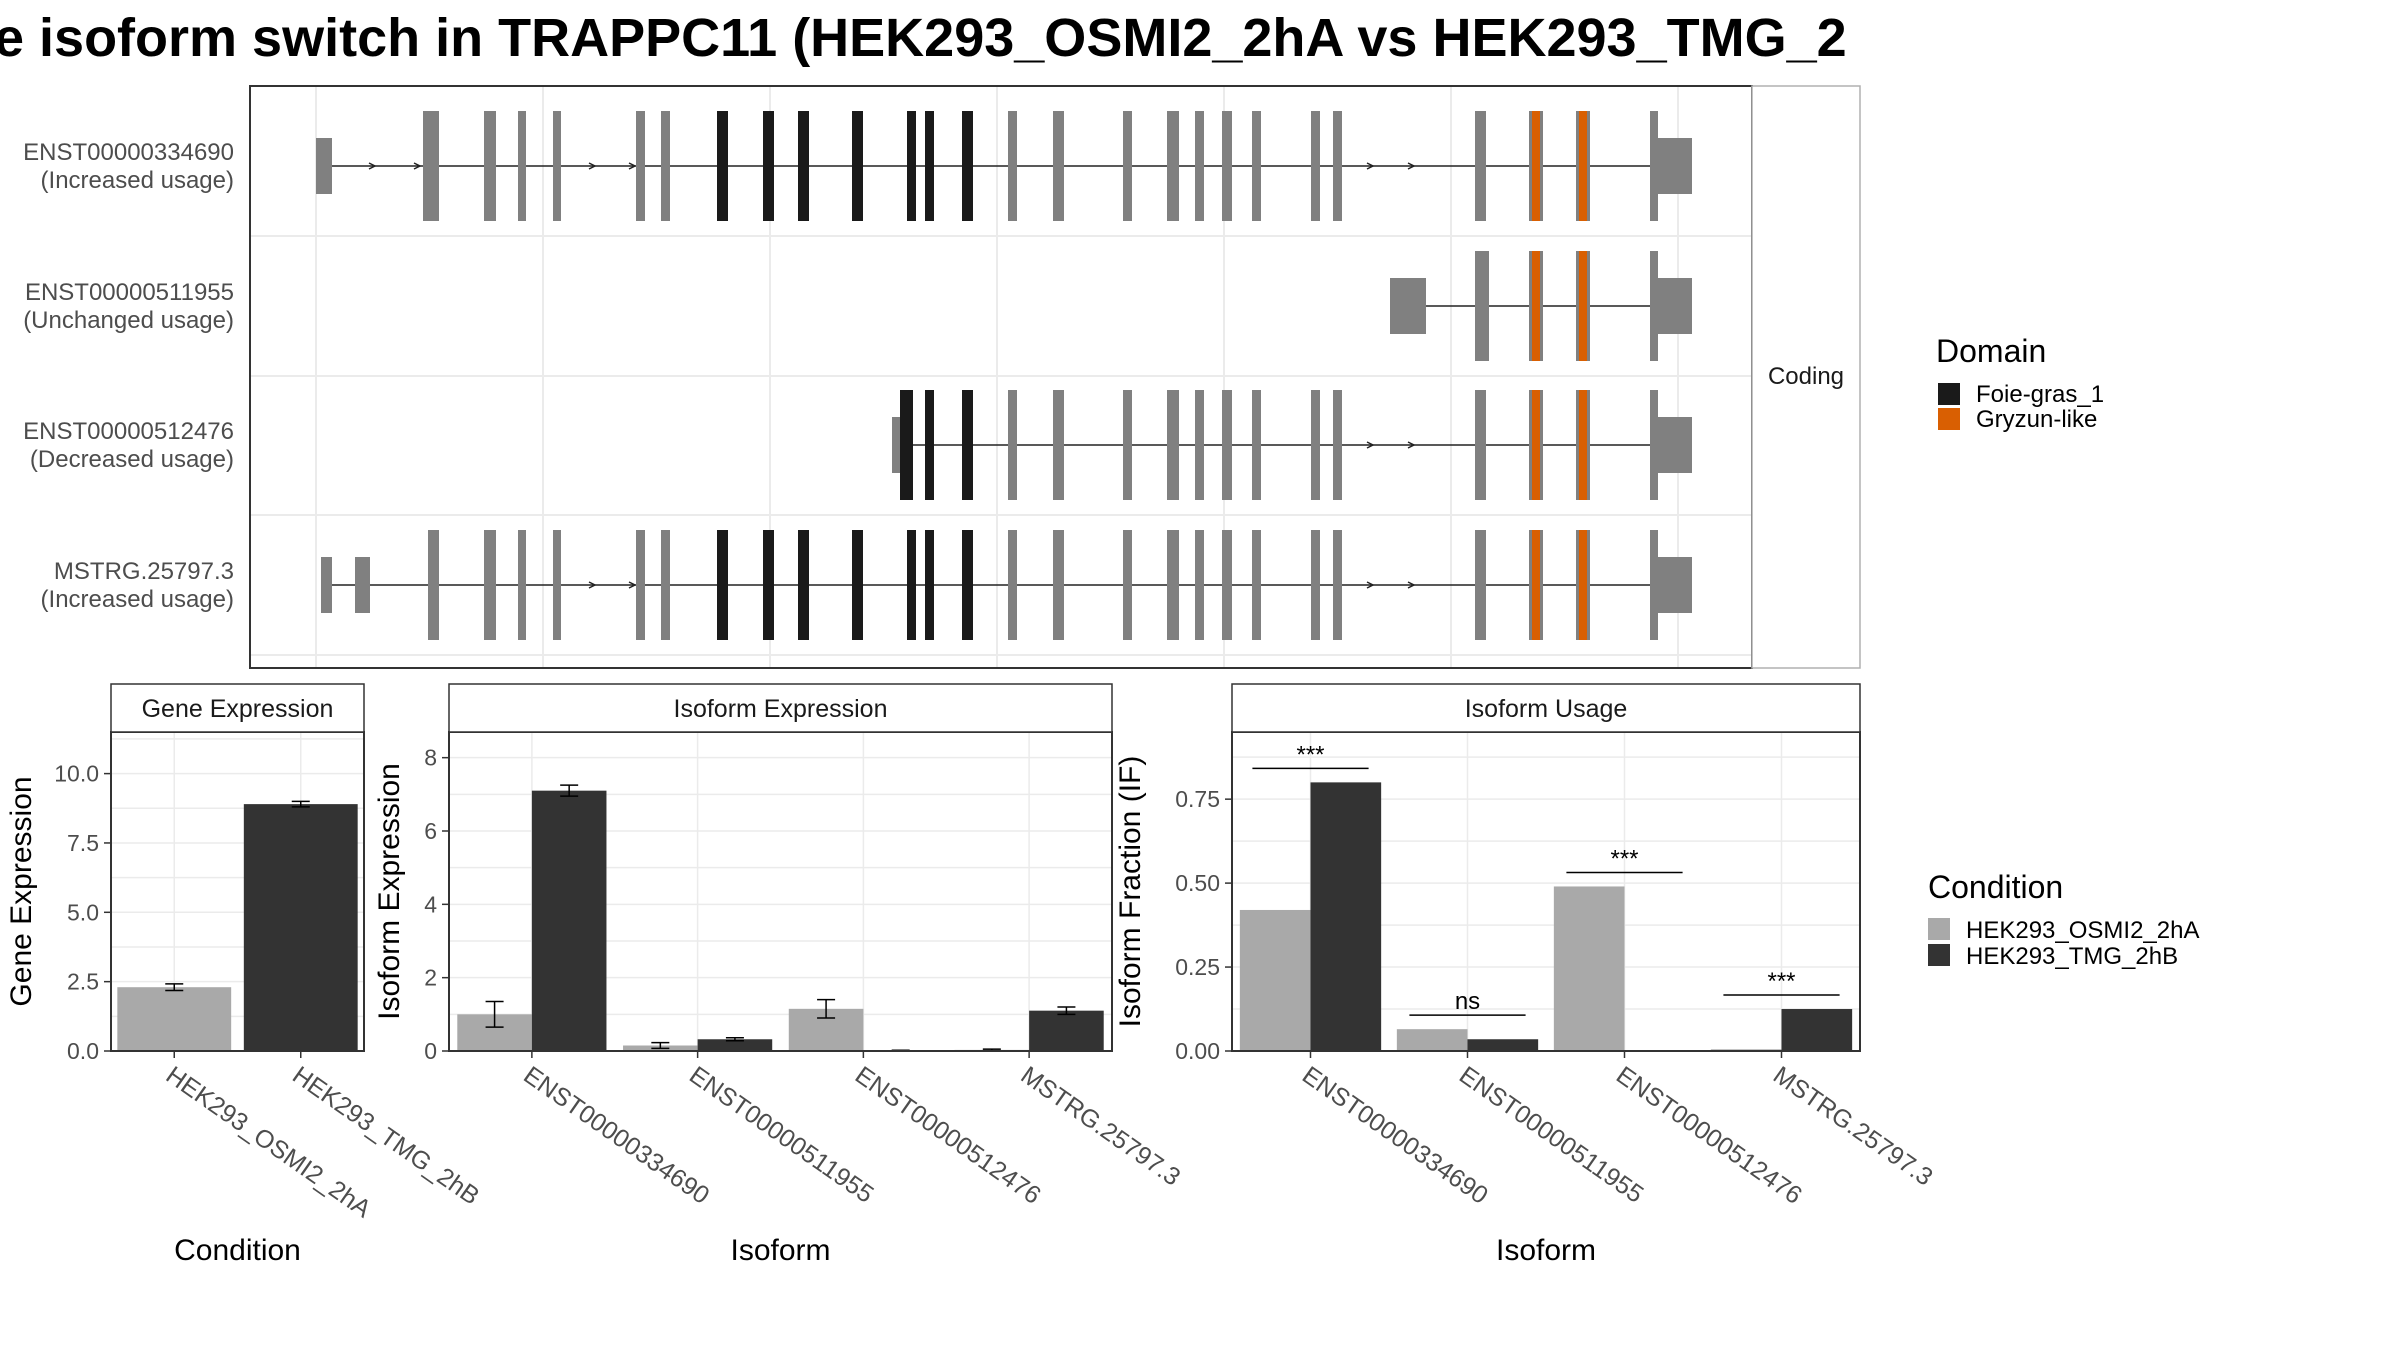  I want to click on y-tick-label: 0.00, so click(1197, 1051).